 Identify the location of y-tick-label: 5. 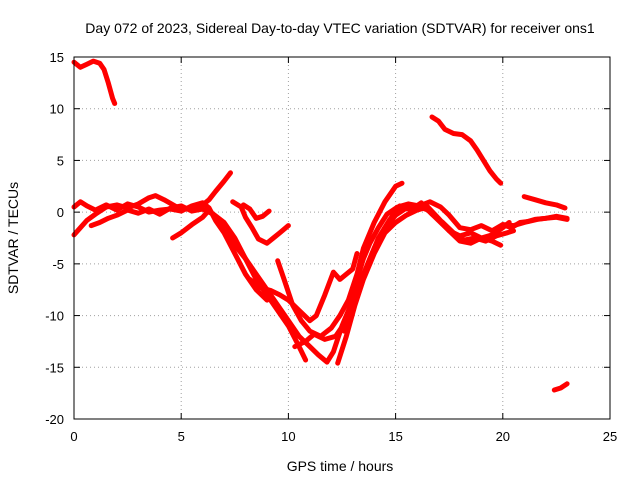
(60, 160).